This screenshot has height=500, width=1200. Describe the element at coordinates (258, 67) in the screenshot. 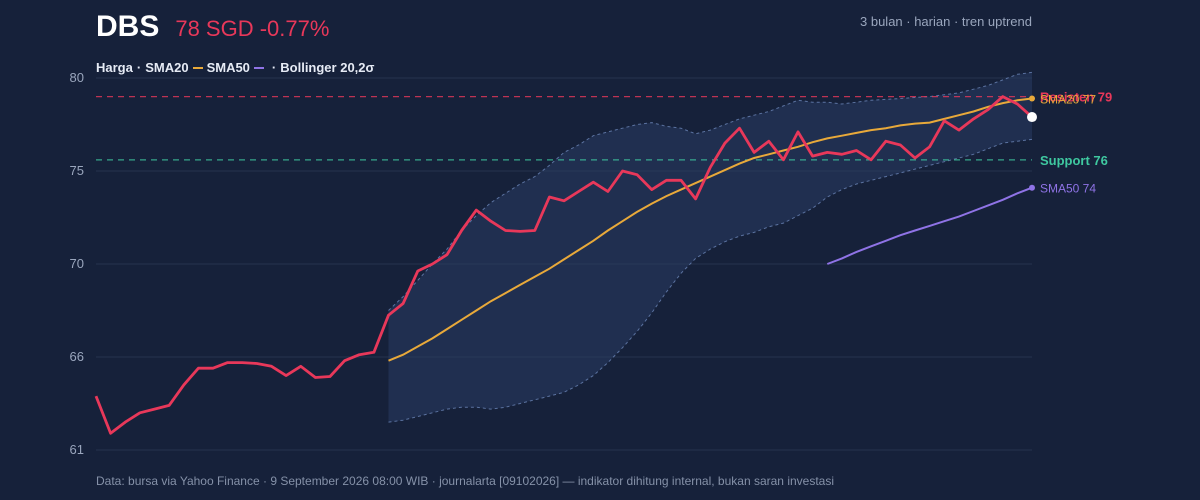

I see `legend-sma50-swatch` at that location.